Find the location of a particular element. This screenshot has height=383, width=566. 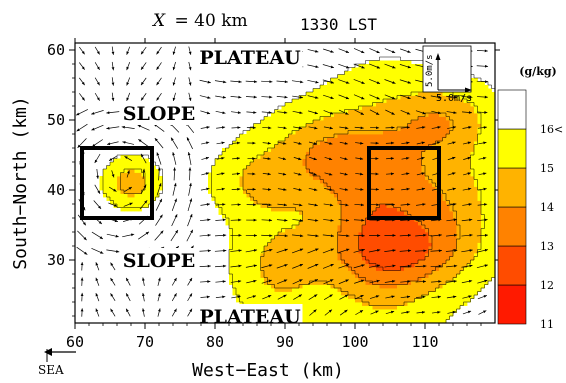

y-axis-label: South−North (km) is located at coordinates (20, 182).